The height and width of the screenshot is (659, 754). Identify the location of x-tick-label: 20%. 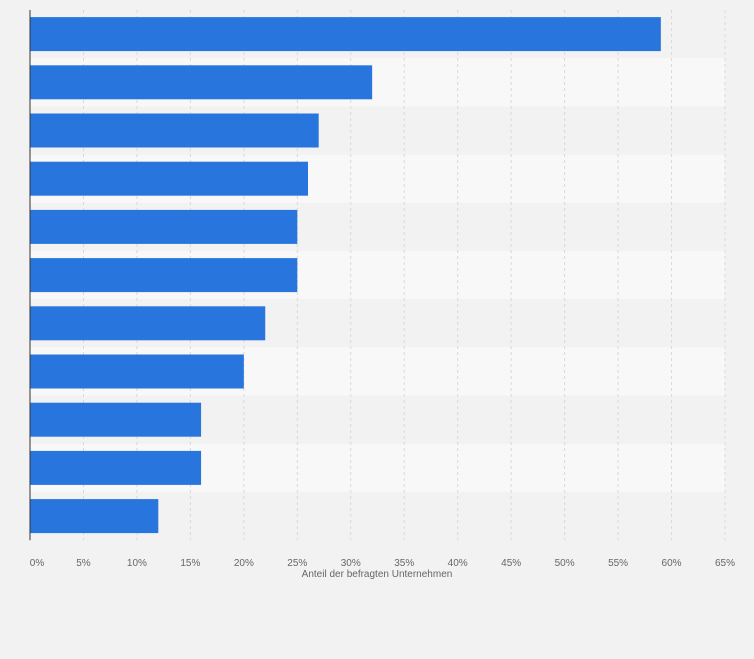
(244, 563).